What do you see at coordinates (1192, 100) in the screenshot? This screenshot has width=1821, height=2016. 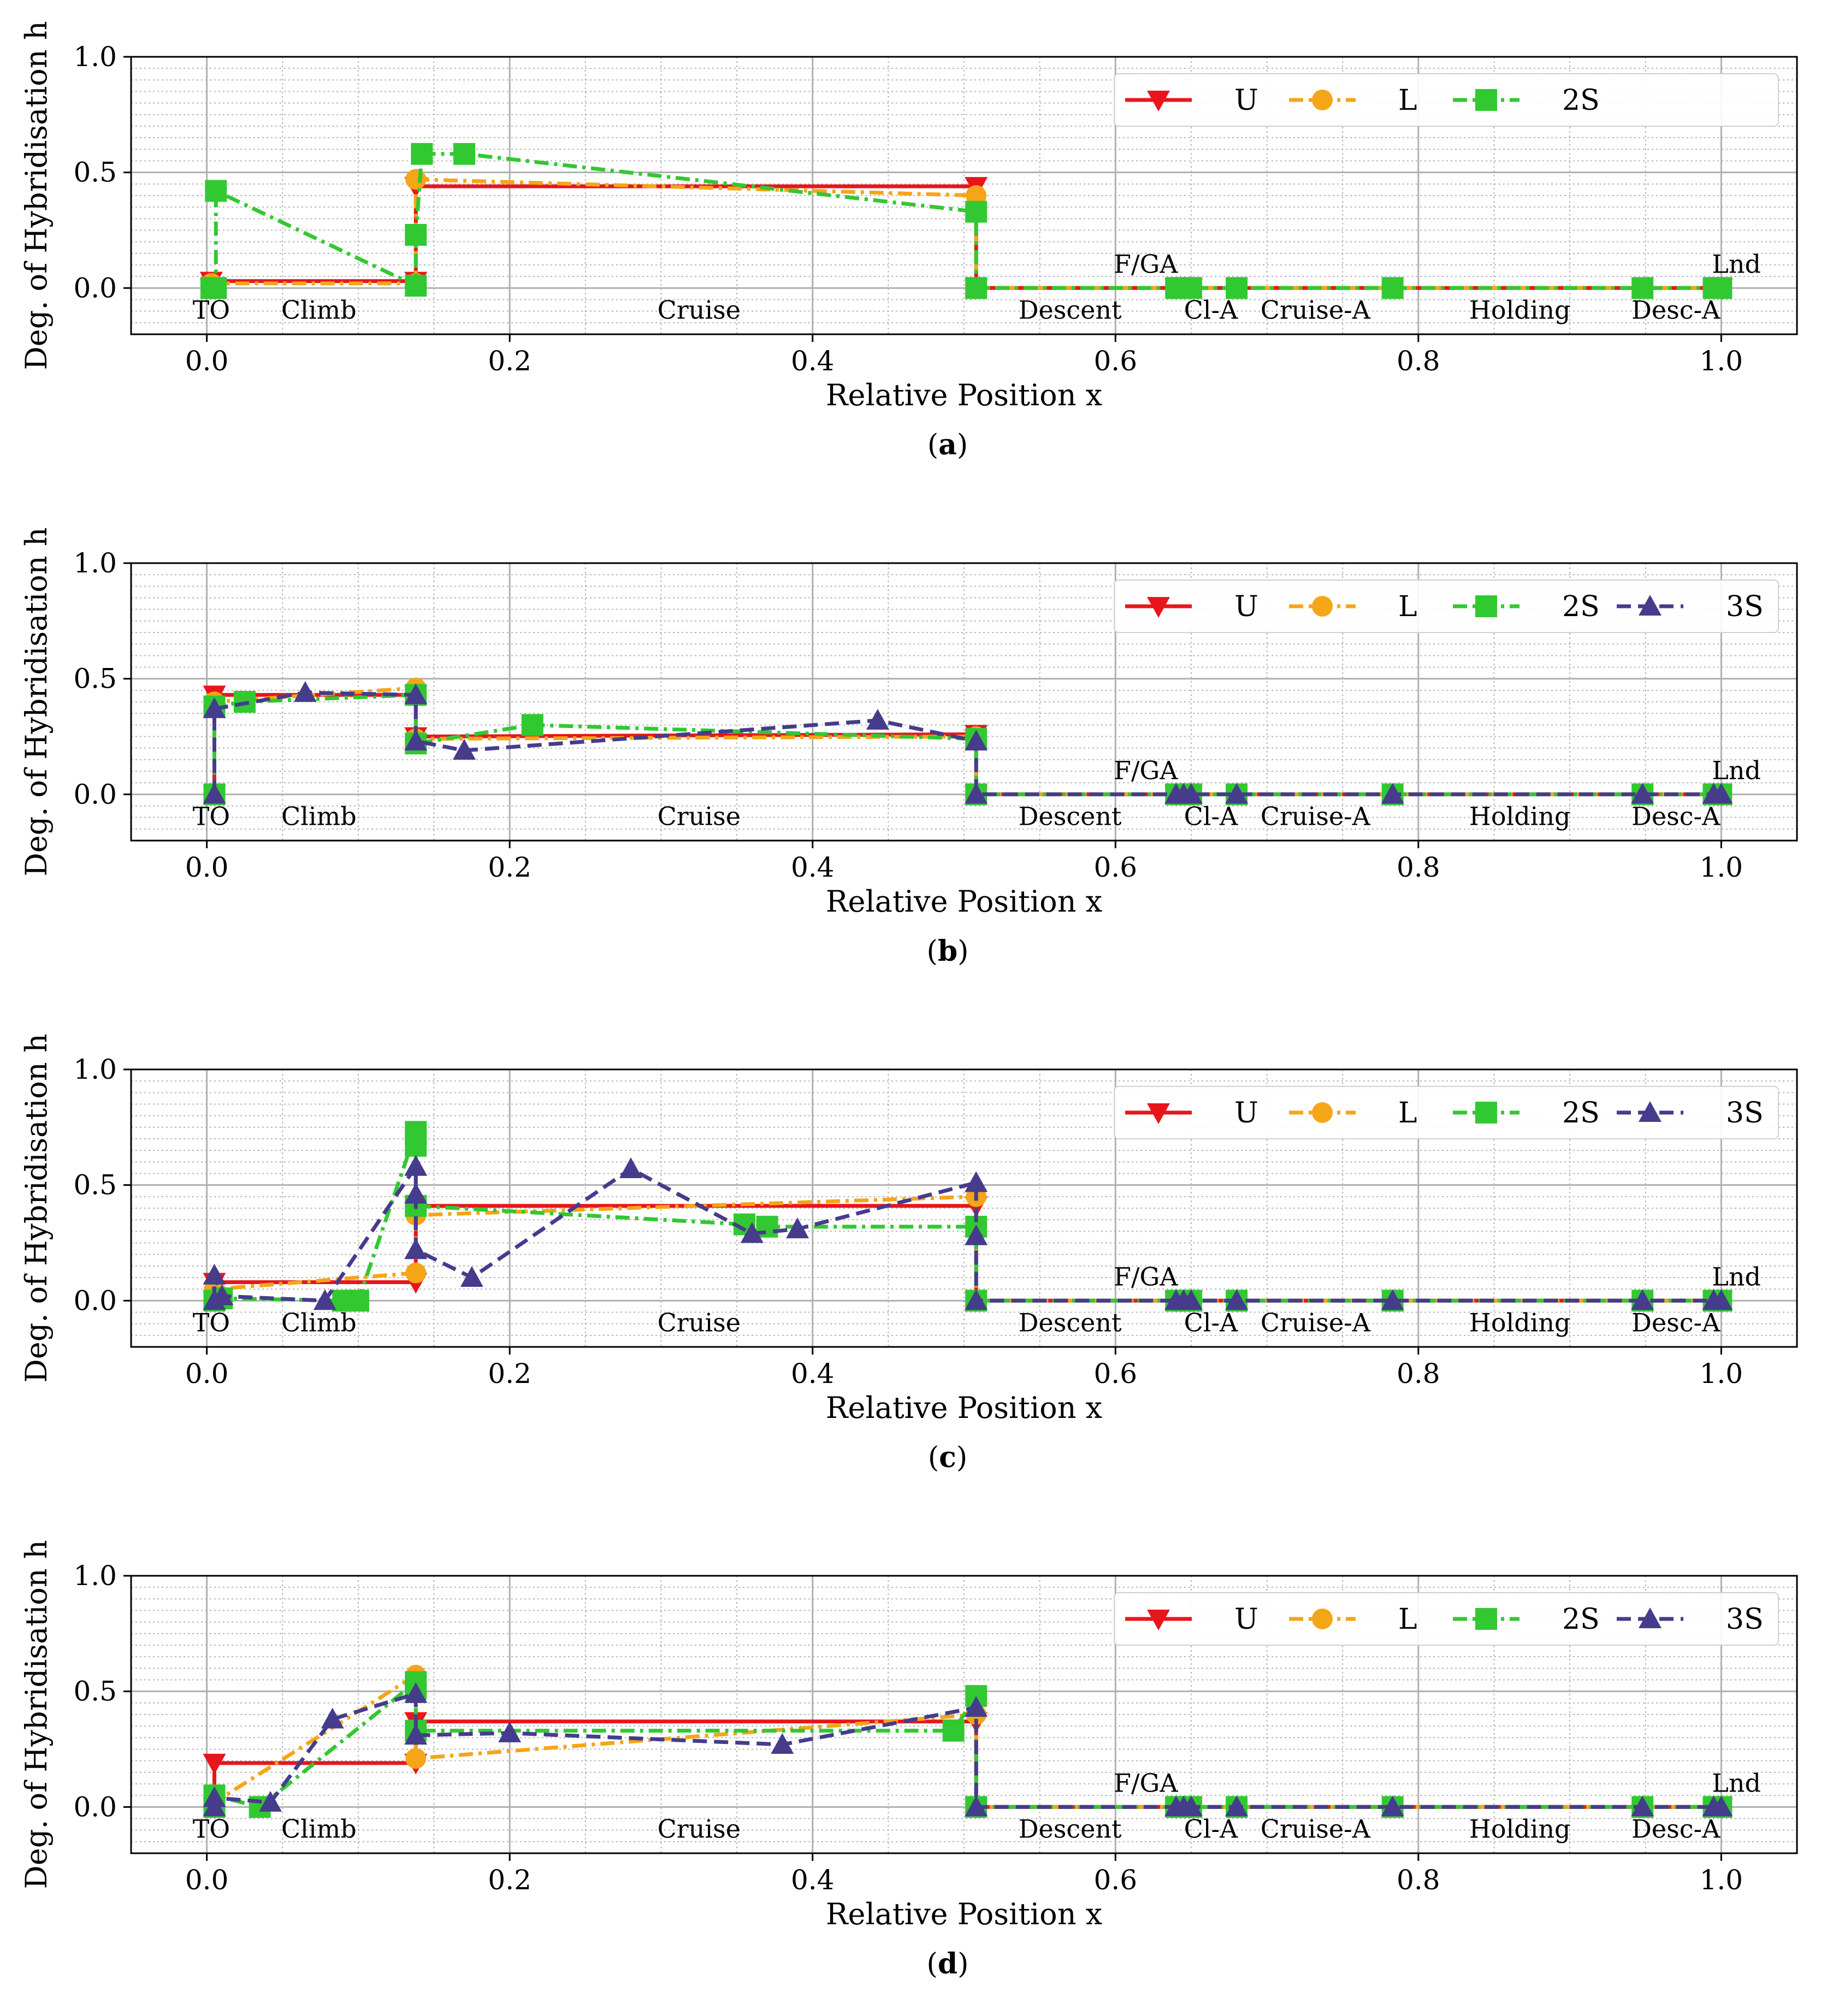 I see `legend-item-U: U` at bounding box center [1192, 100].